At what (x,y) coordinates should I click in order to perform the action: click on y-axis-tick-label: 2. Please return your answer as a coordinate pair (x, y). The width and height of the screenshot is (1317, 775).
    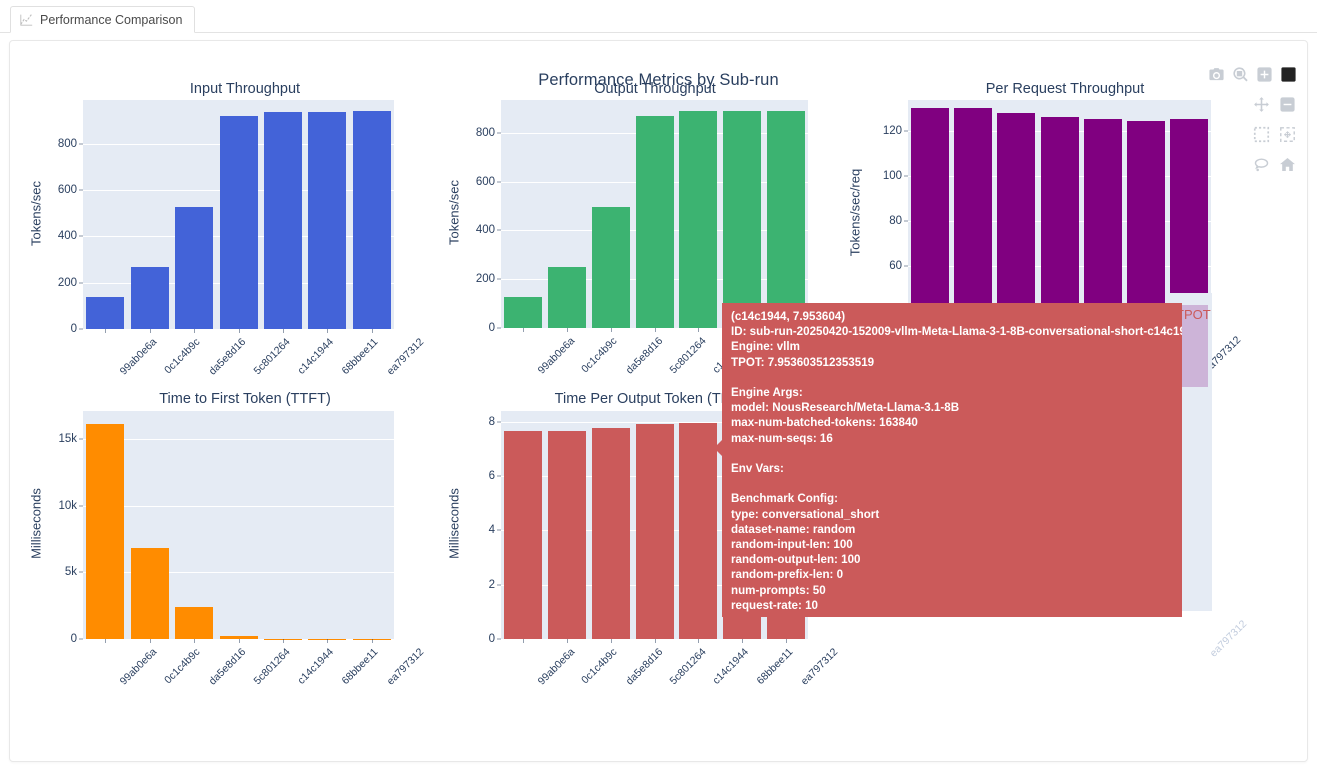
    Looking at the image, I should click on (491, 584).